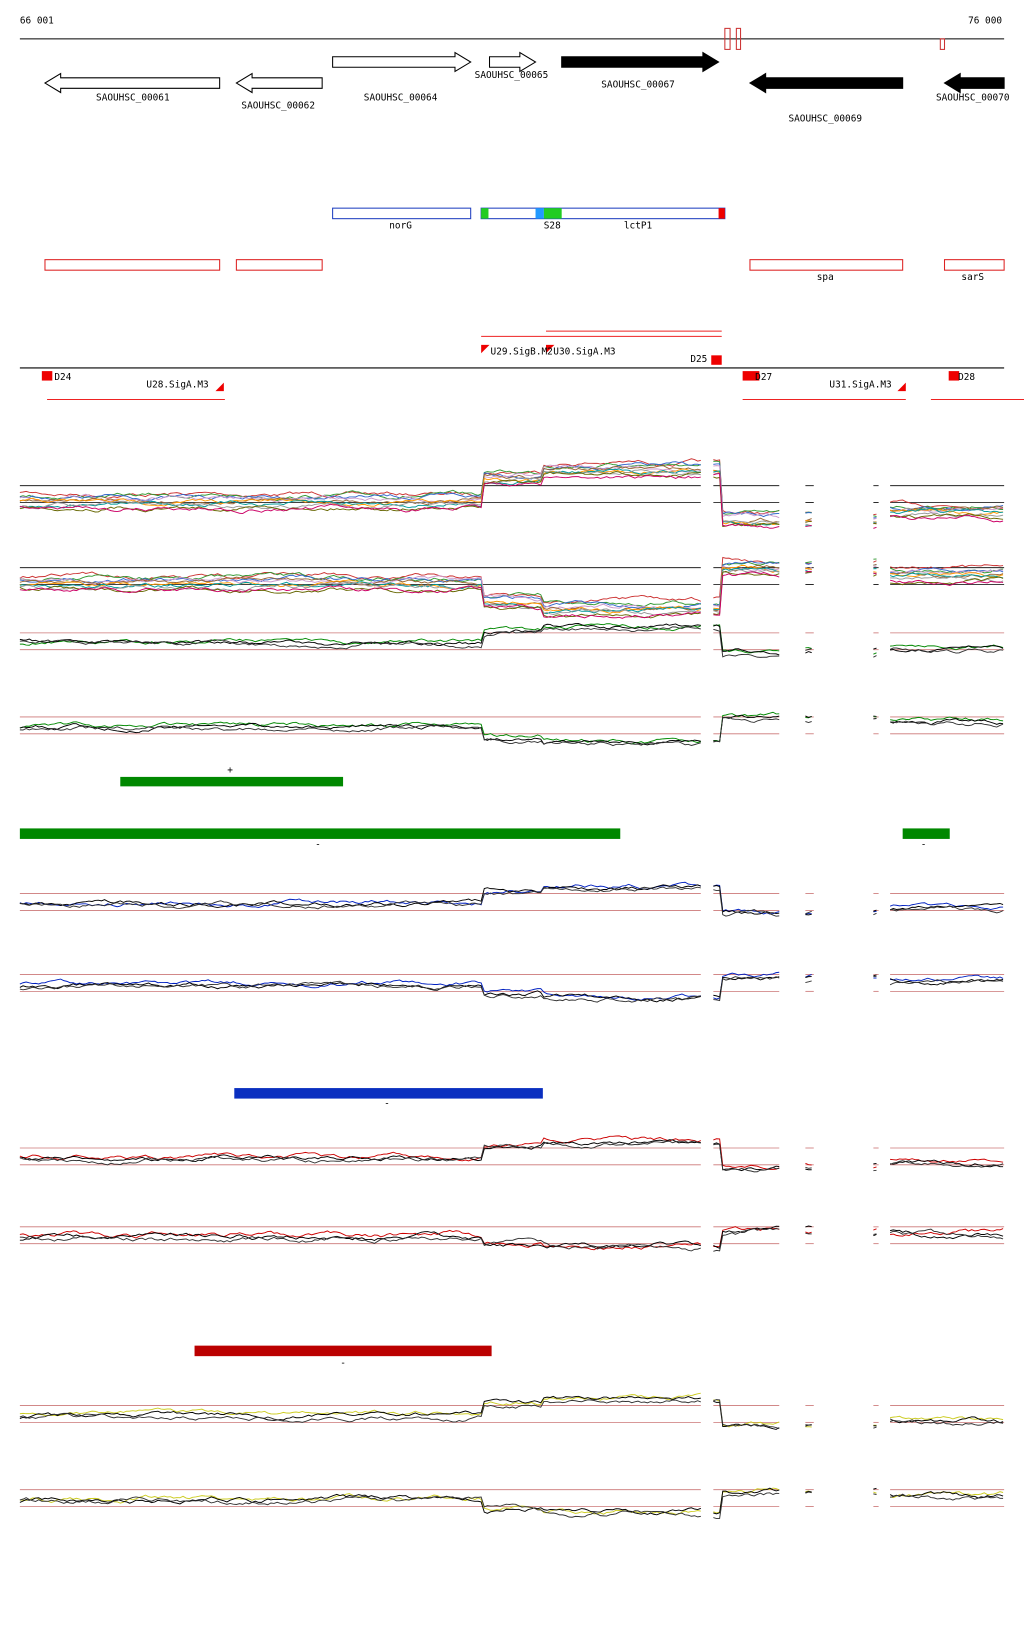 Image resolution: width=1024 pixels, height=1640 pixels. I want to click on gene-label: SAOUHSC_00062, so click(278, 106).